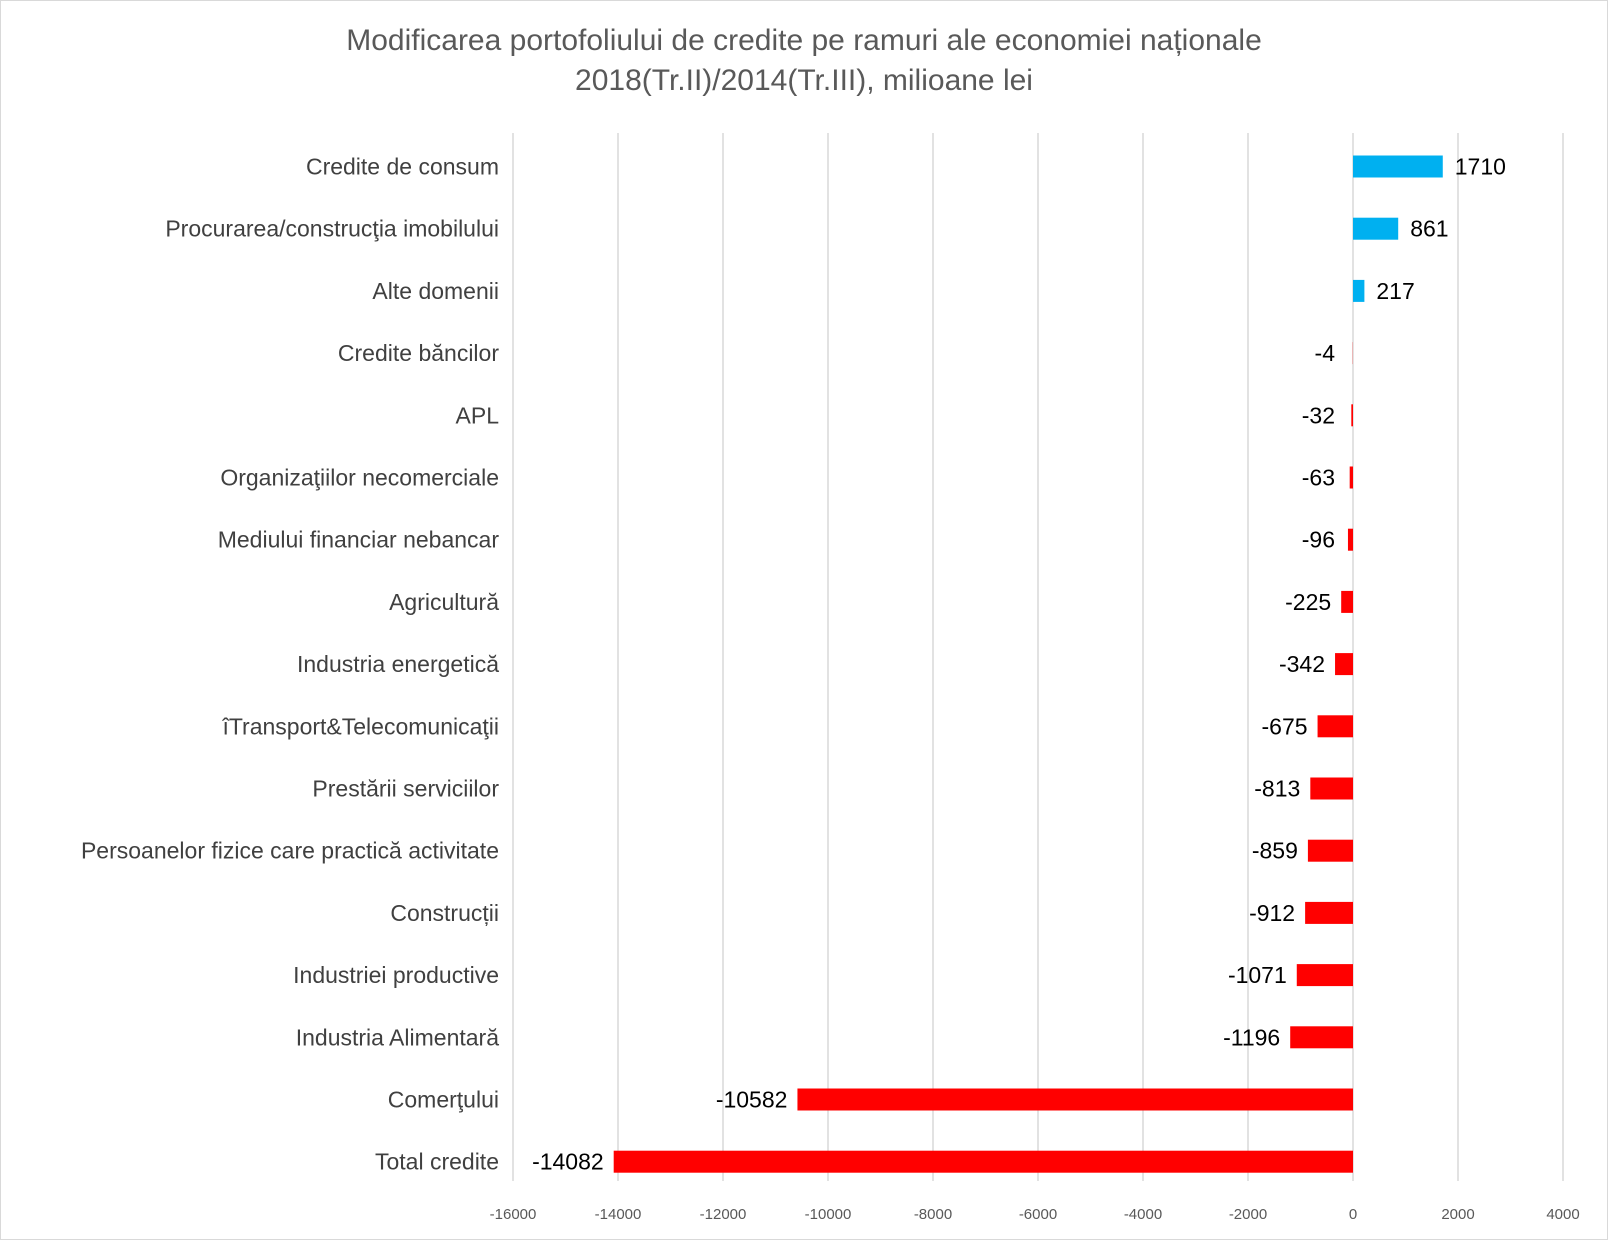  I want to click on data-label: -859, so click(1275, 851).